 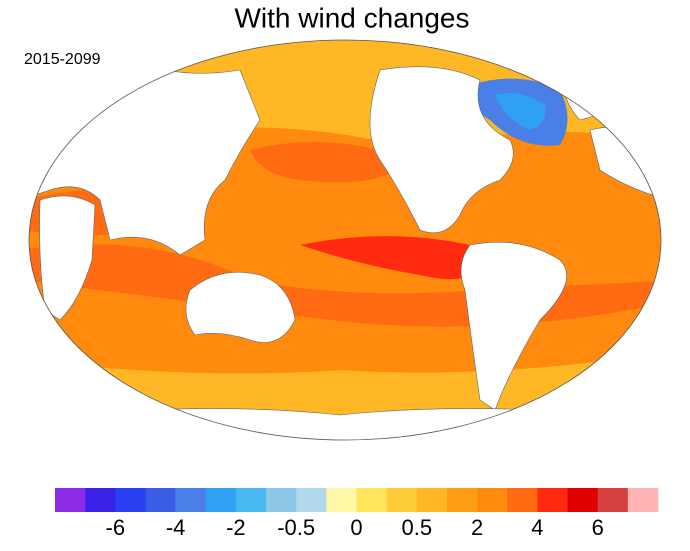 What do you see at coordinates (356, 527) in the screenshot?
I see `colorbar-label: 0` at bounding box center [356, 527].